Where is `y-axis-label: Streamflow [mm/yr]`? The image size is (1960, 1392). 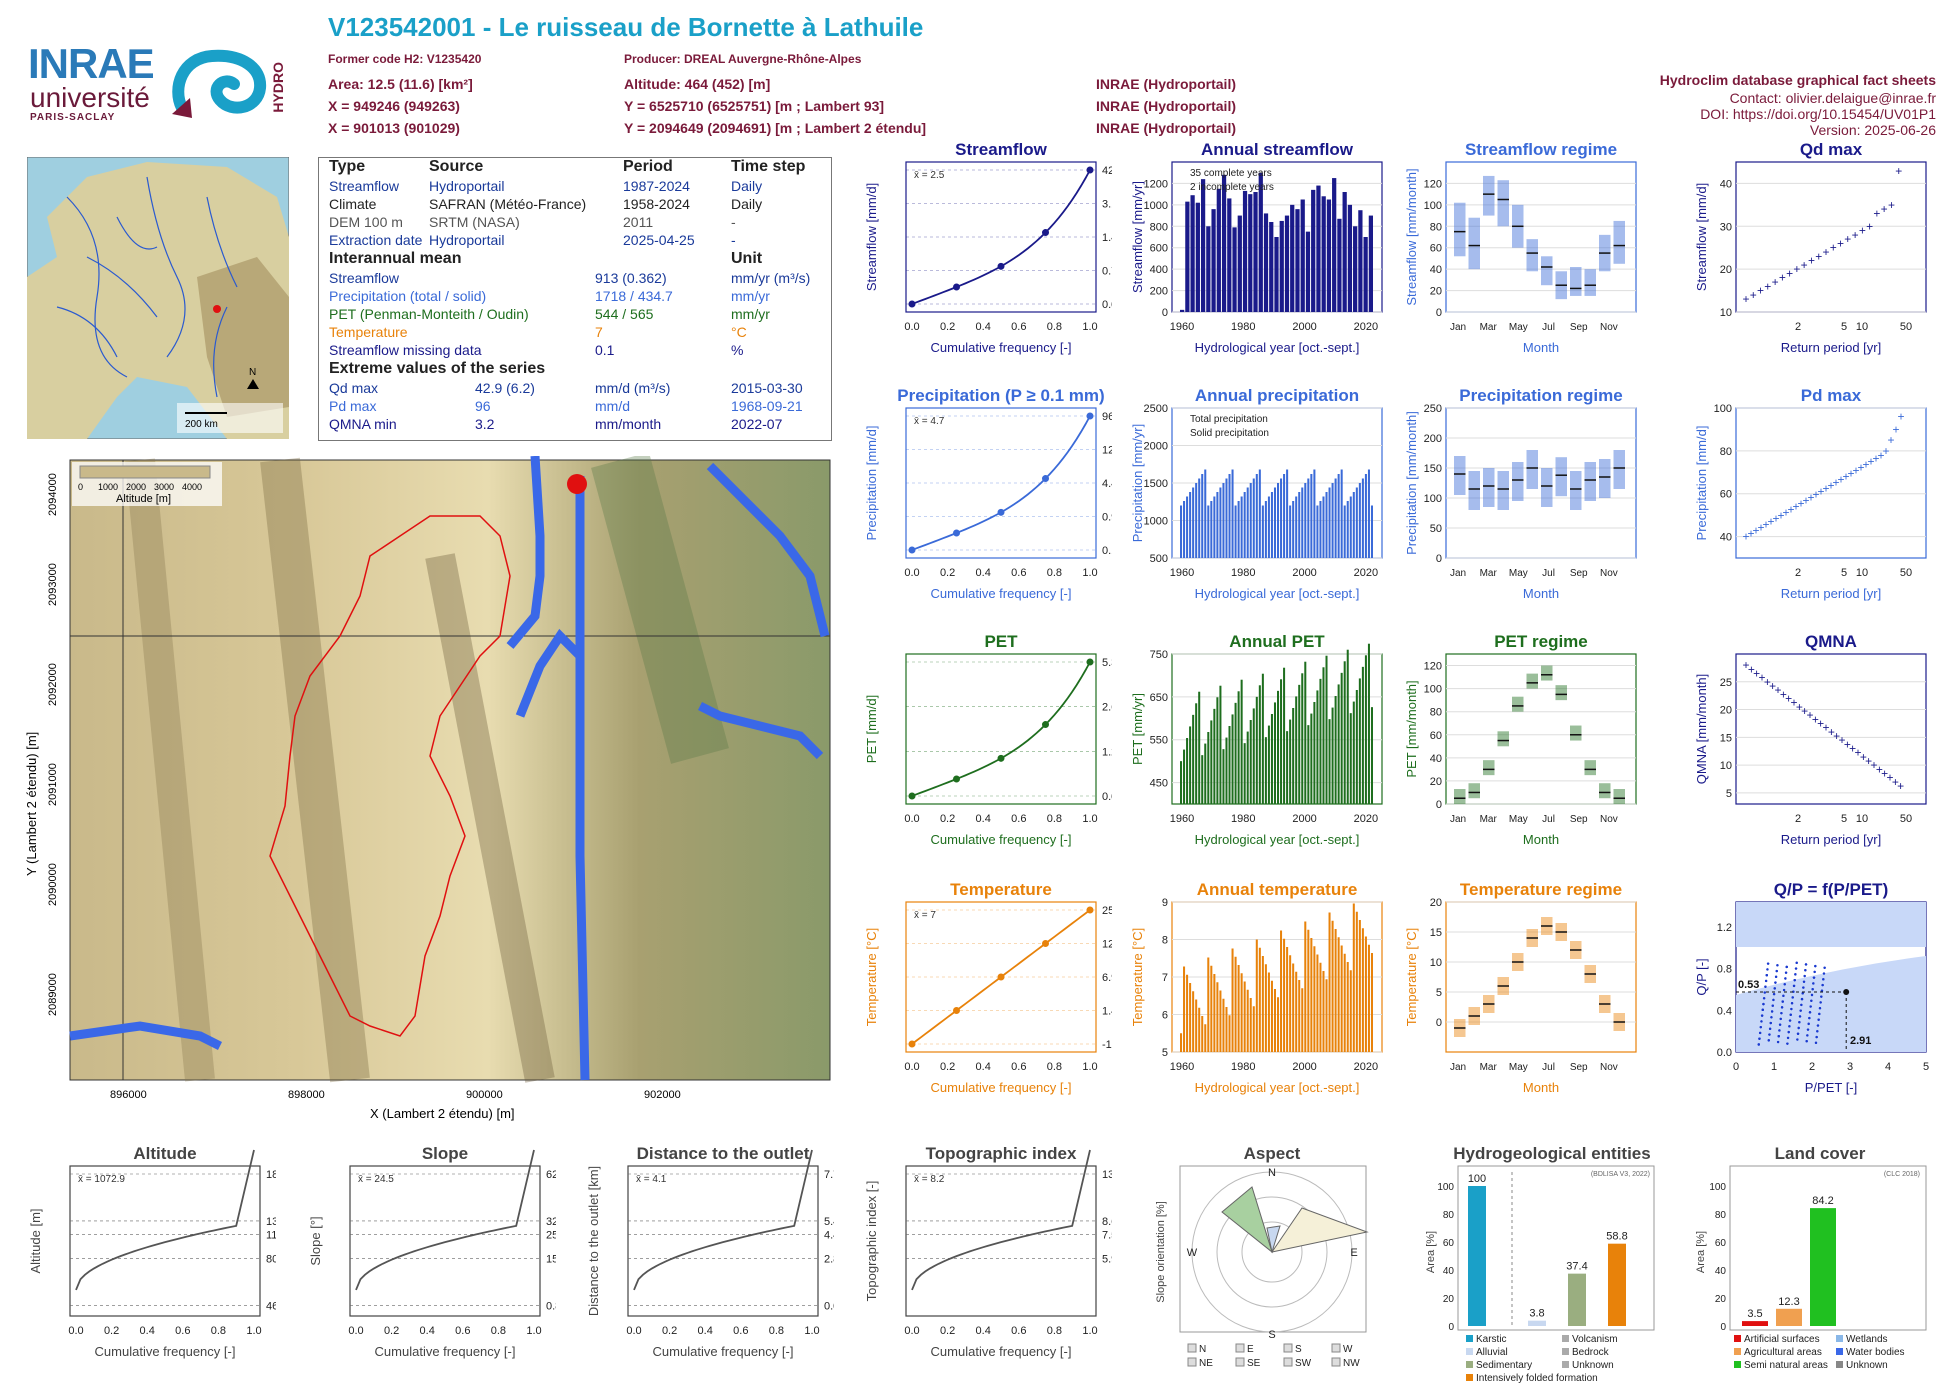 y-axis-label: Streamflow [mm/yr] is located at coordinates (1137, 237).